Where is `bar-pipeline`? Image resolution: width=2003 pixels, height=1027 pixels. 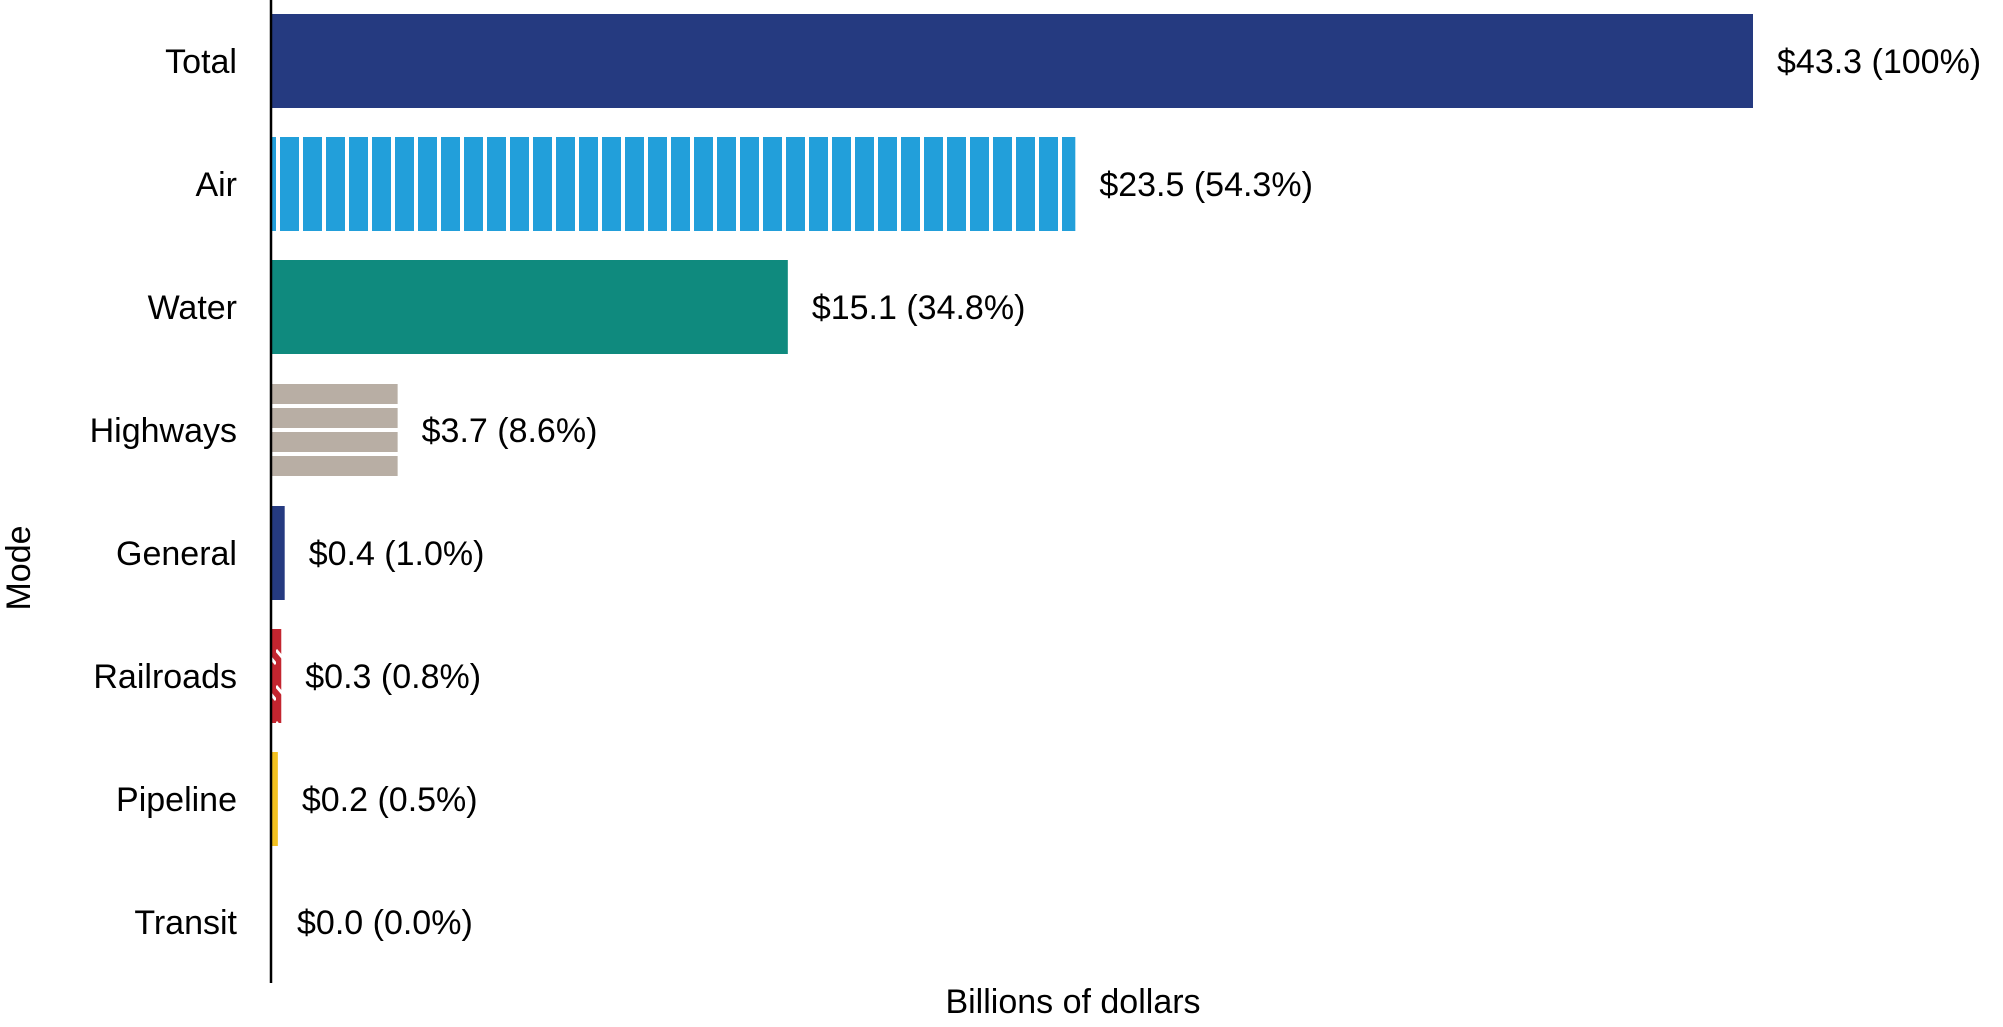 bar-pipeline is located at coordinates (274, 799).